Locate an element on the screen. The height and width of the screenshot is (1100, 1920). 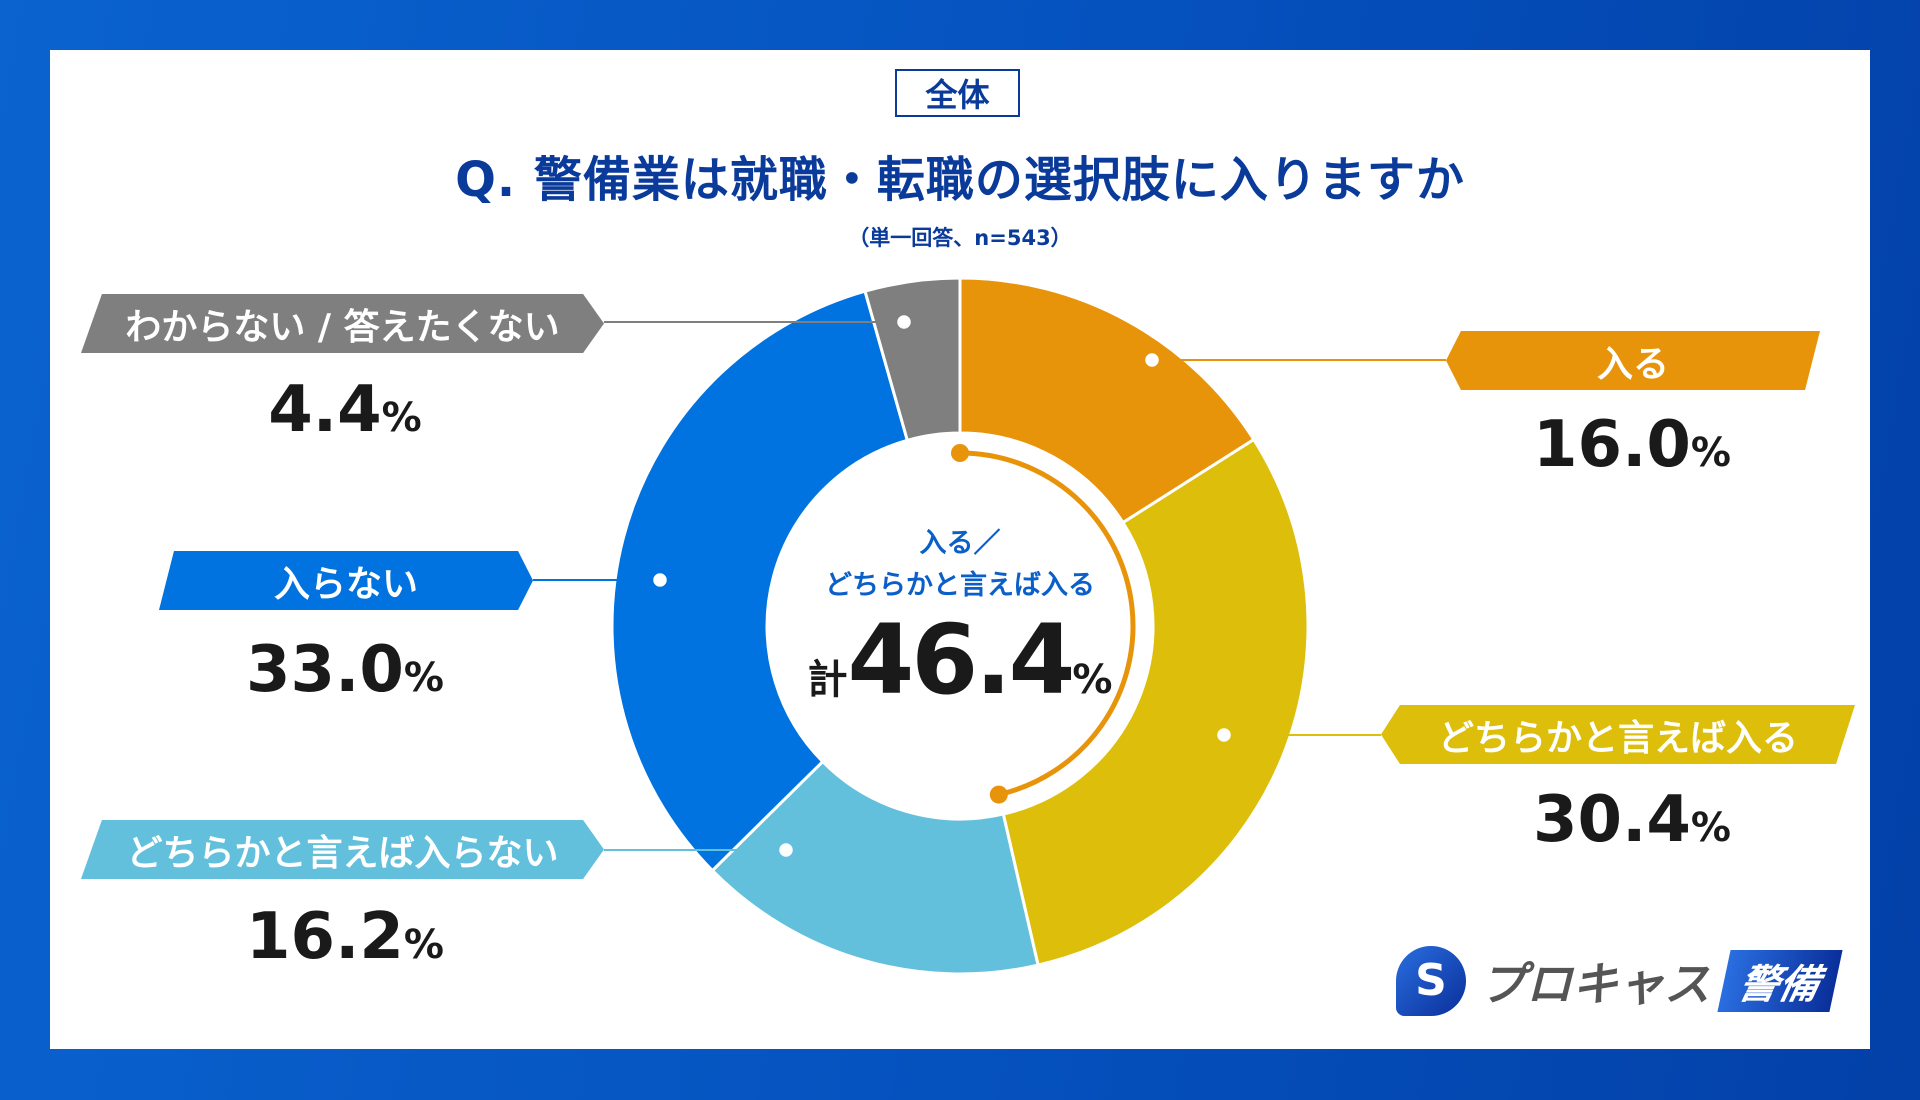
logo-text: プロキャス is located at coordinates (1595, 983).